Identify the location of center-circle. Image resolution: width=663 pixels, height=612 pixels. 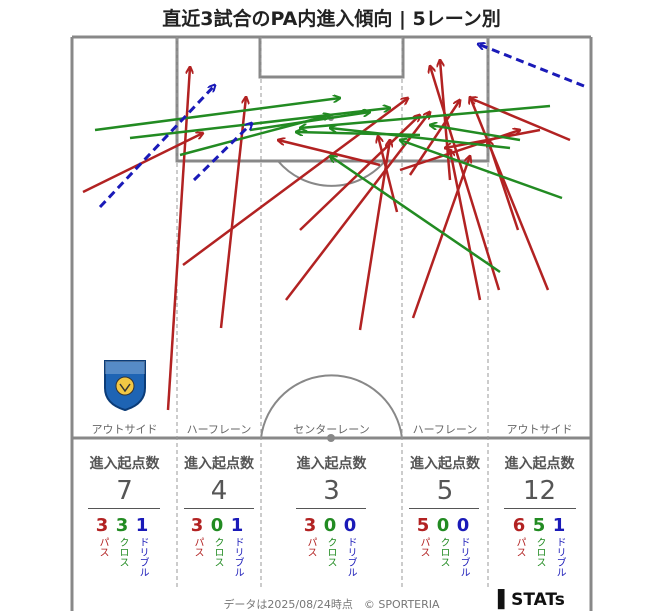
(331, 406).